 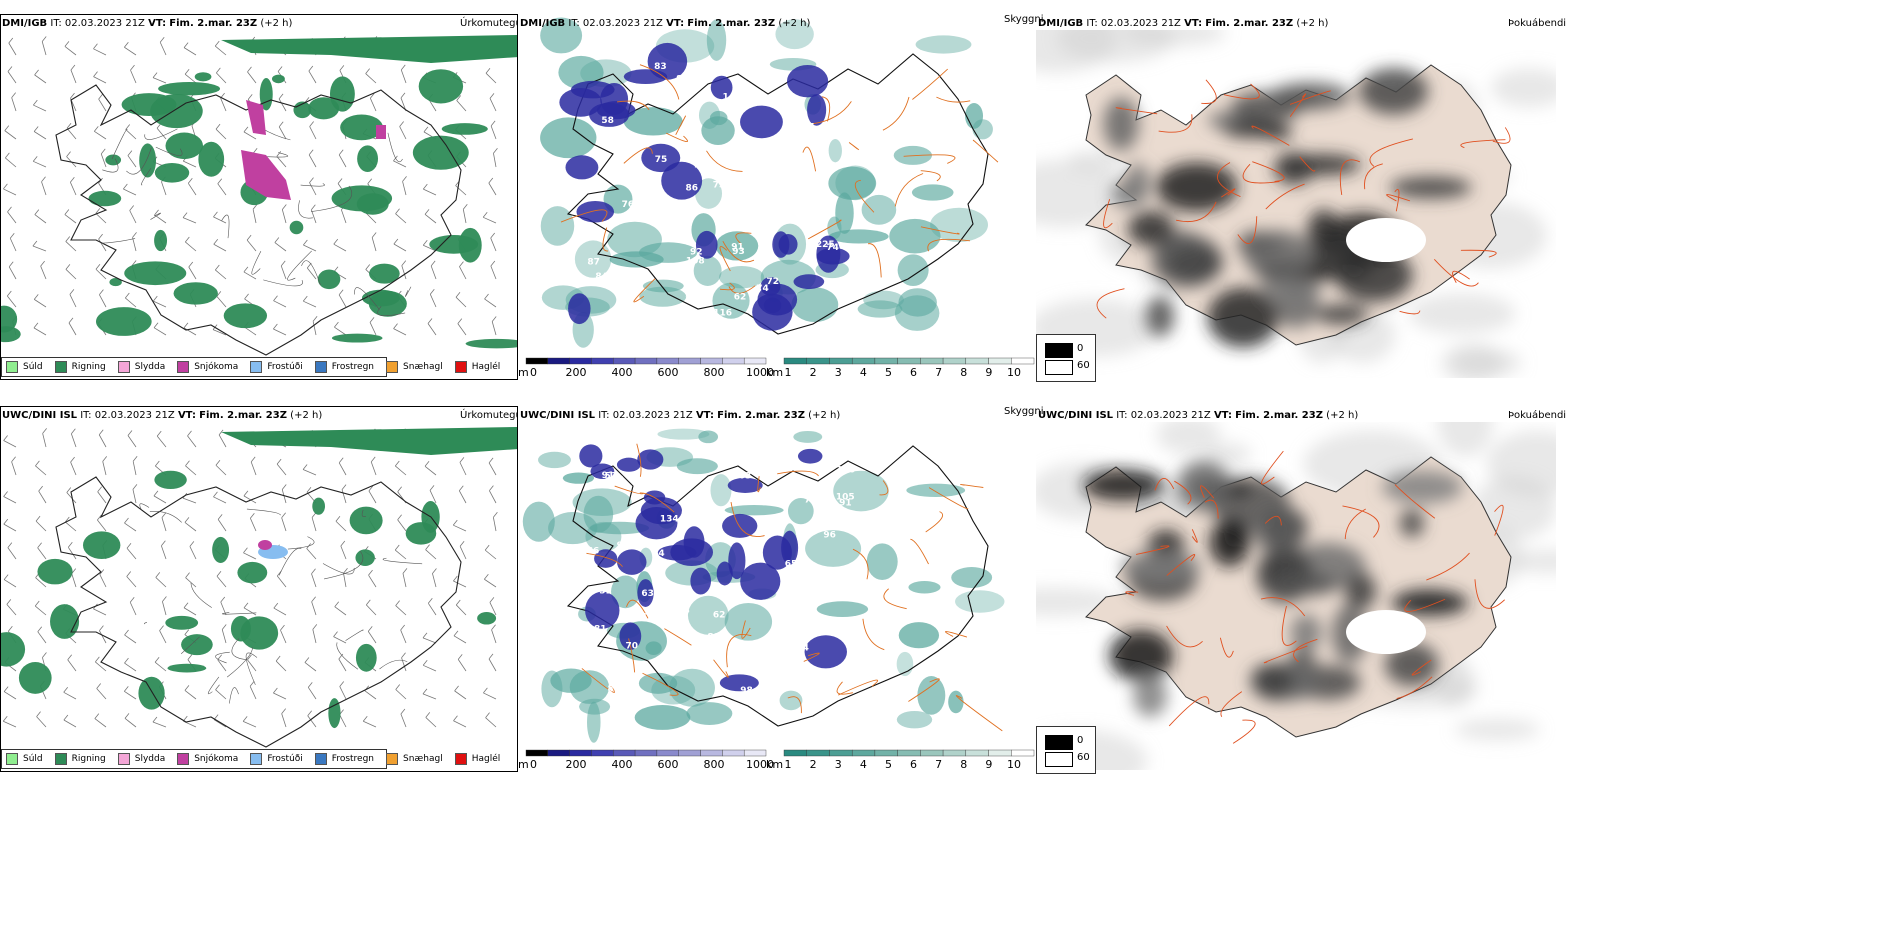 I want to click on ceiling-value-label: 67, so click(x=723, y=150).